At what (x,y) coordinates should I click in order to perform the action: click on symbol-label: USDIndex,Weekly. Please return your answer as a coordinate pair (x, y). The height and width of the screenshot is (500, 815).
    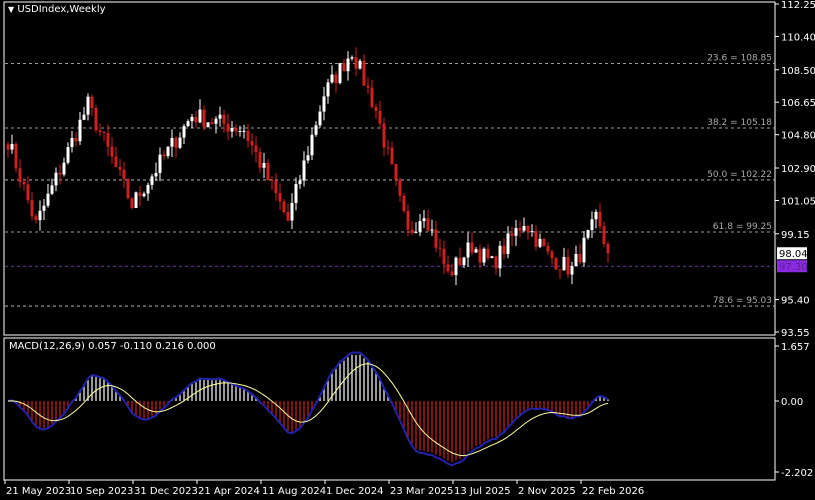
    Looking at the image, I should click on (61, 9).